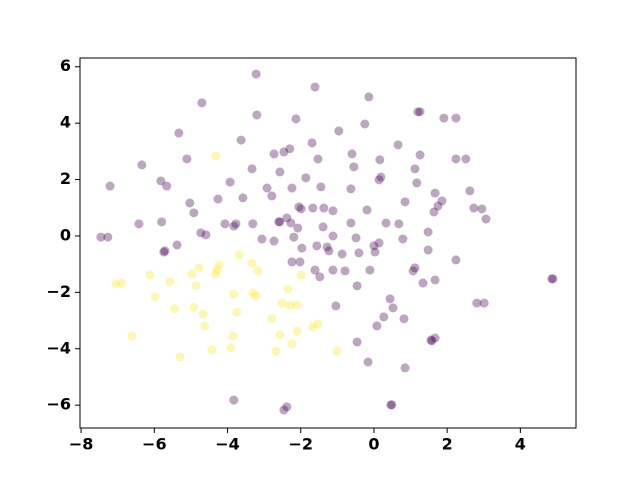 This screenshot has height=480, width=640. What do you see at coordinates (58, 291) in the screenshot?
I see `y-tick-label: −2` at bounding box center [58, 291].